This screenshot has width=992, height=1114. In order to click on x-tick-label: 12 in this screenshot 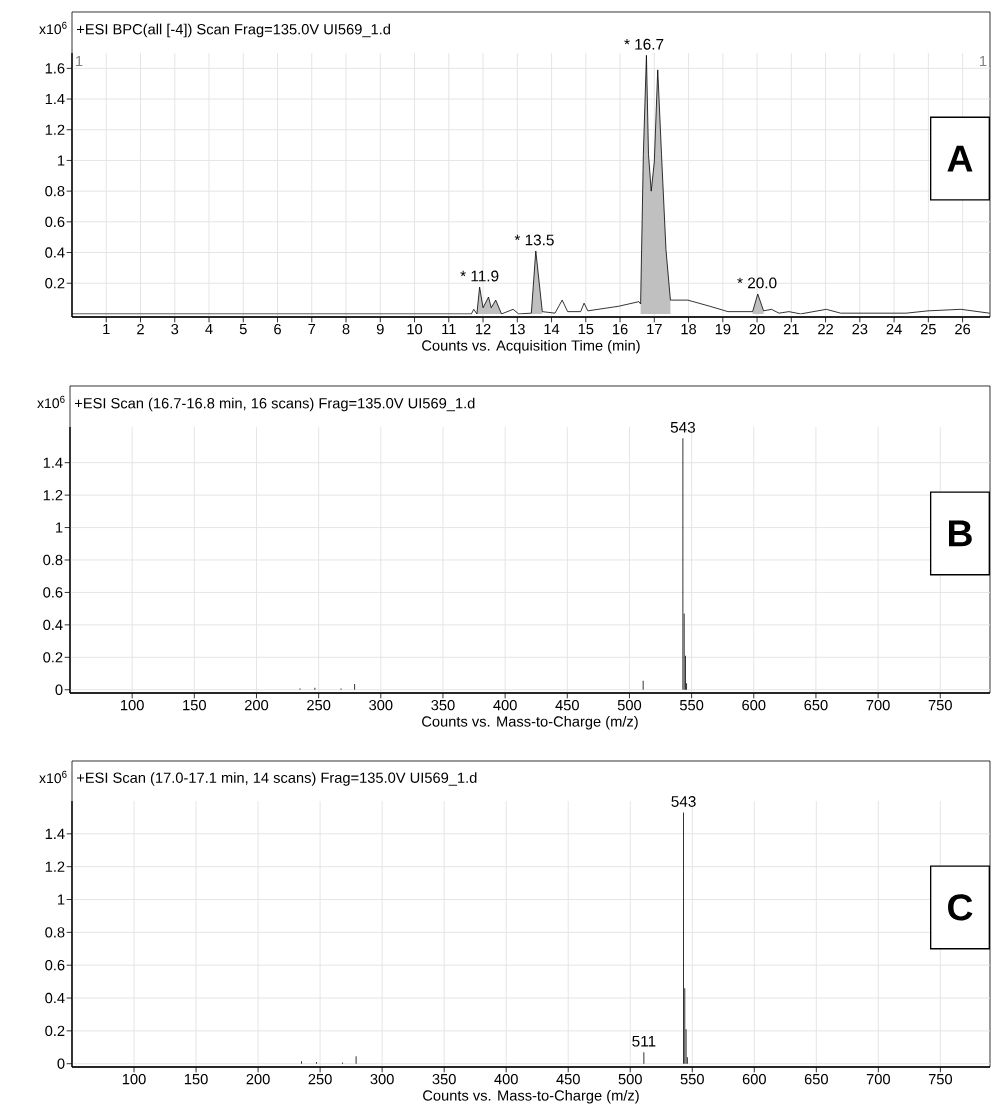, I will do `click(483, 329)`.